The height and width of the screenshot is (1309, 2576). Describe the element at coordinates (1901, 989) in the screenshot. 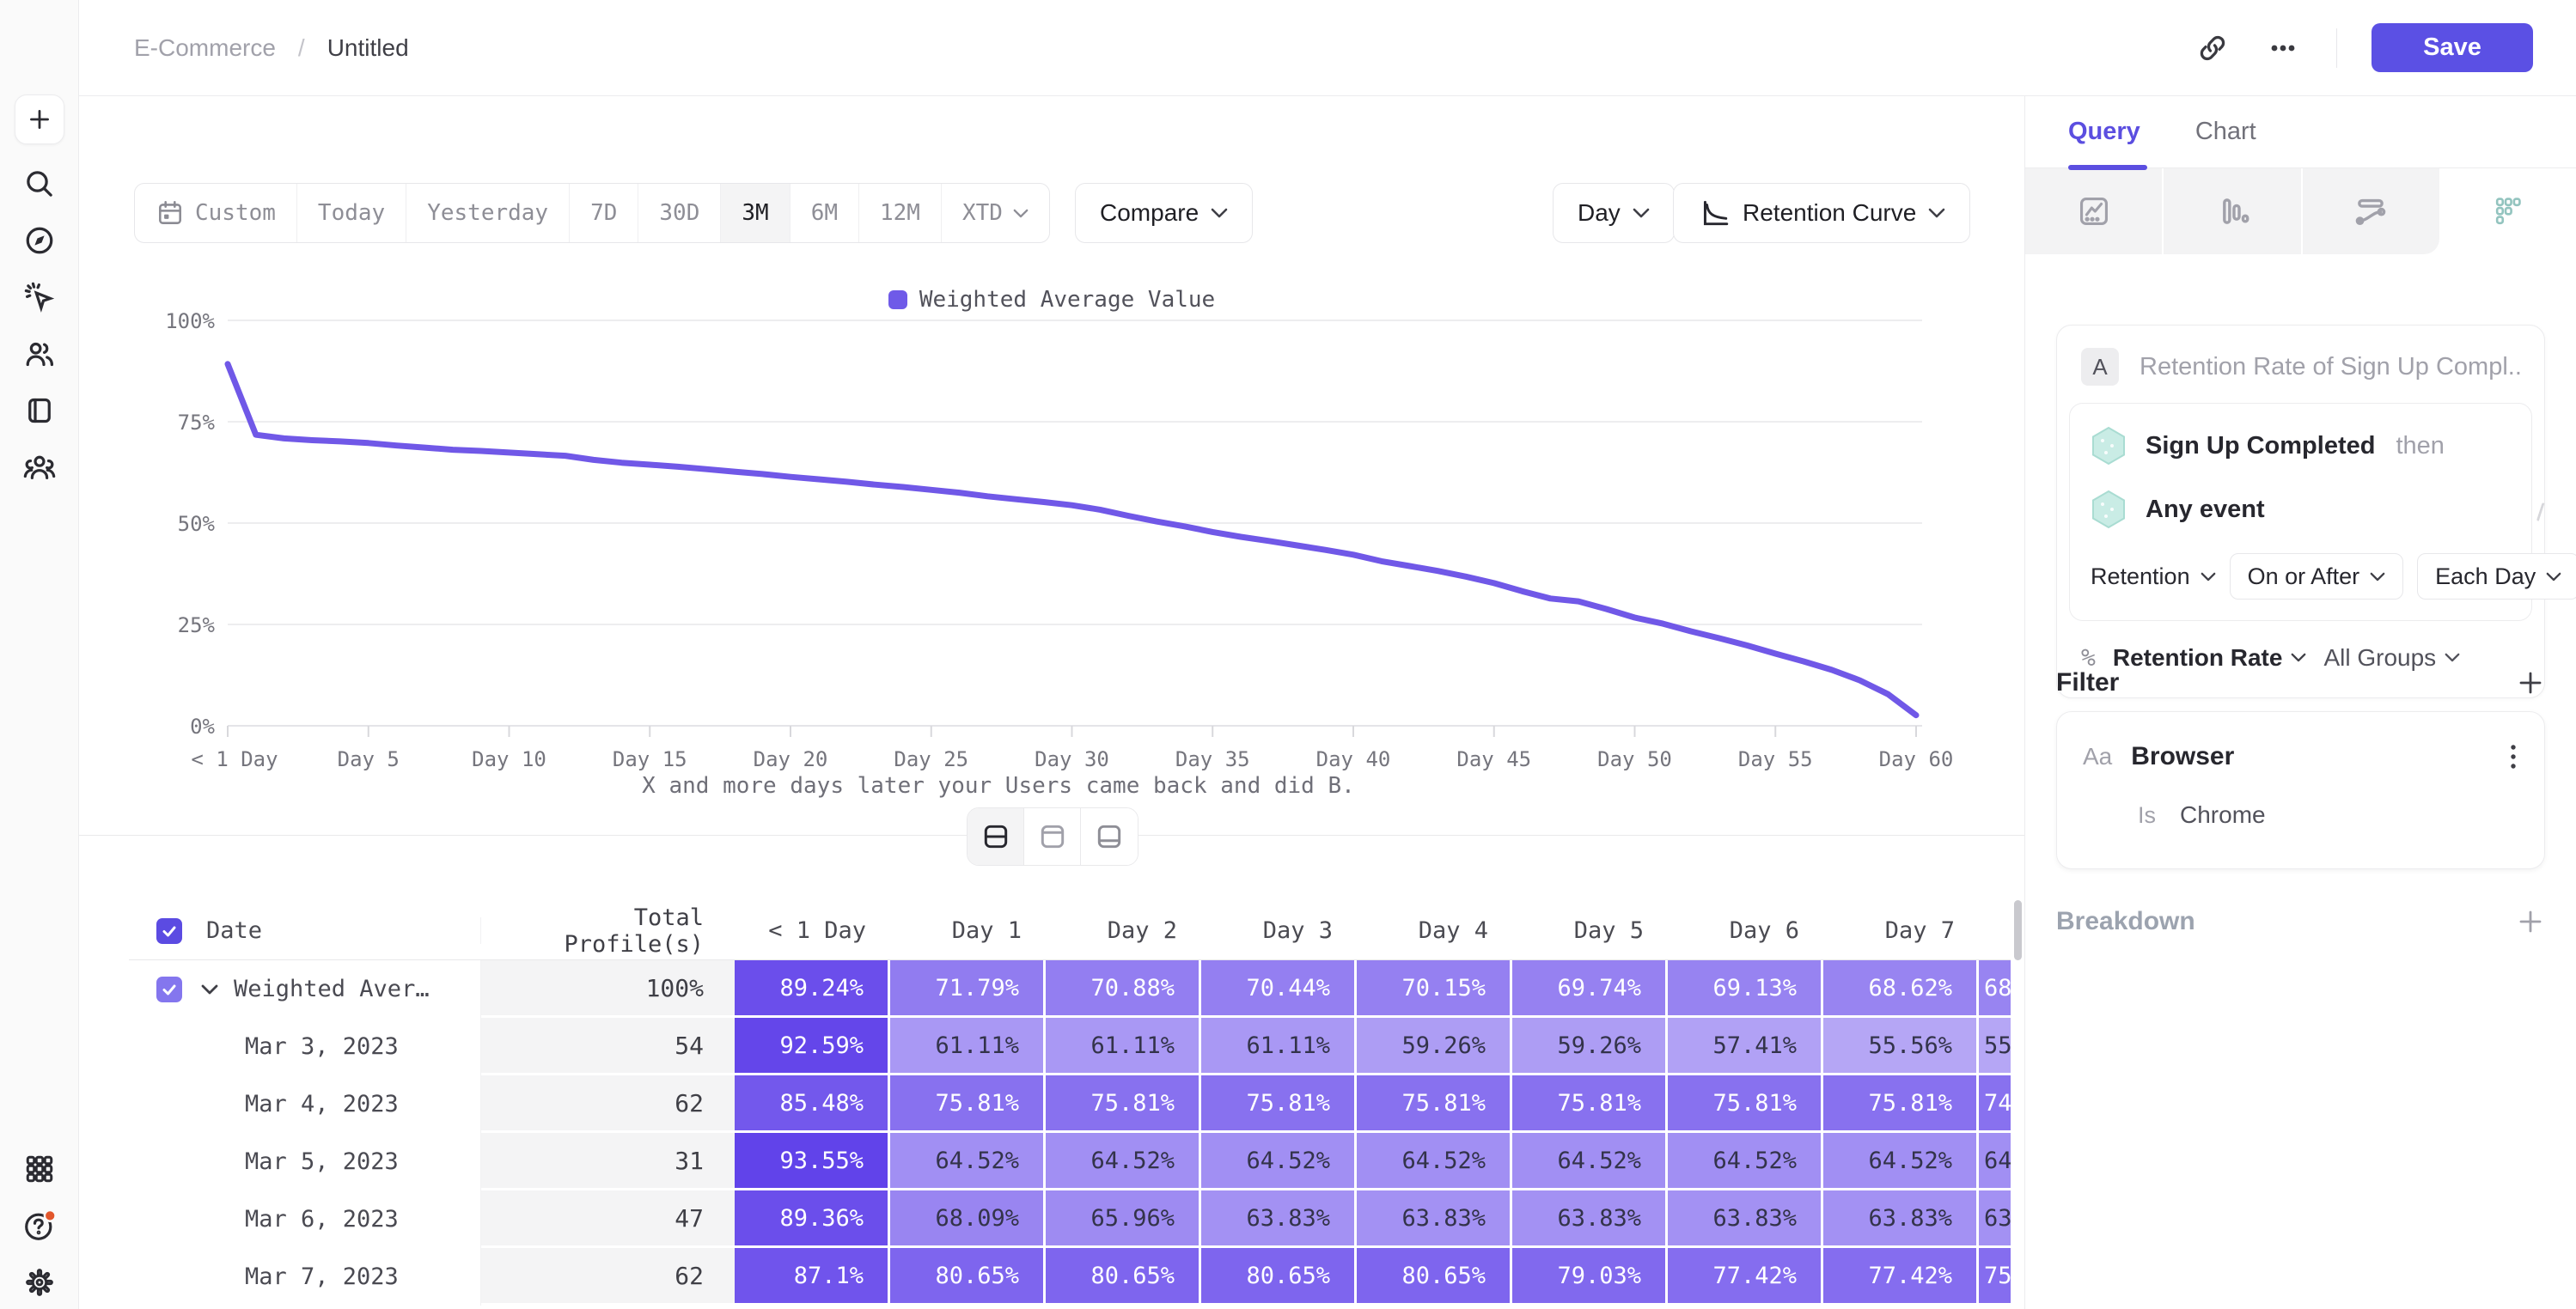

I see `retention-cell: 68.62%` at that location.